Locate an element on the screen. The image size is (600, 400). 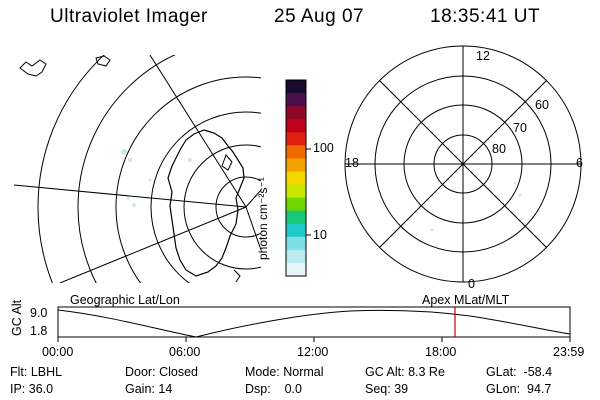
status-gain: Gain: 14 is located at coordinates (149, 389).